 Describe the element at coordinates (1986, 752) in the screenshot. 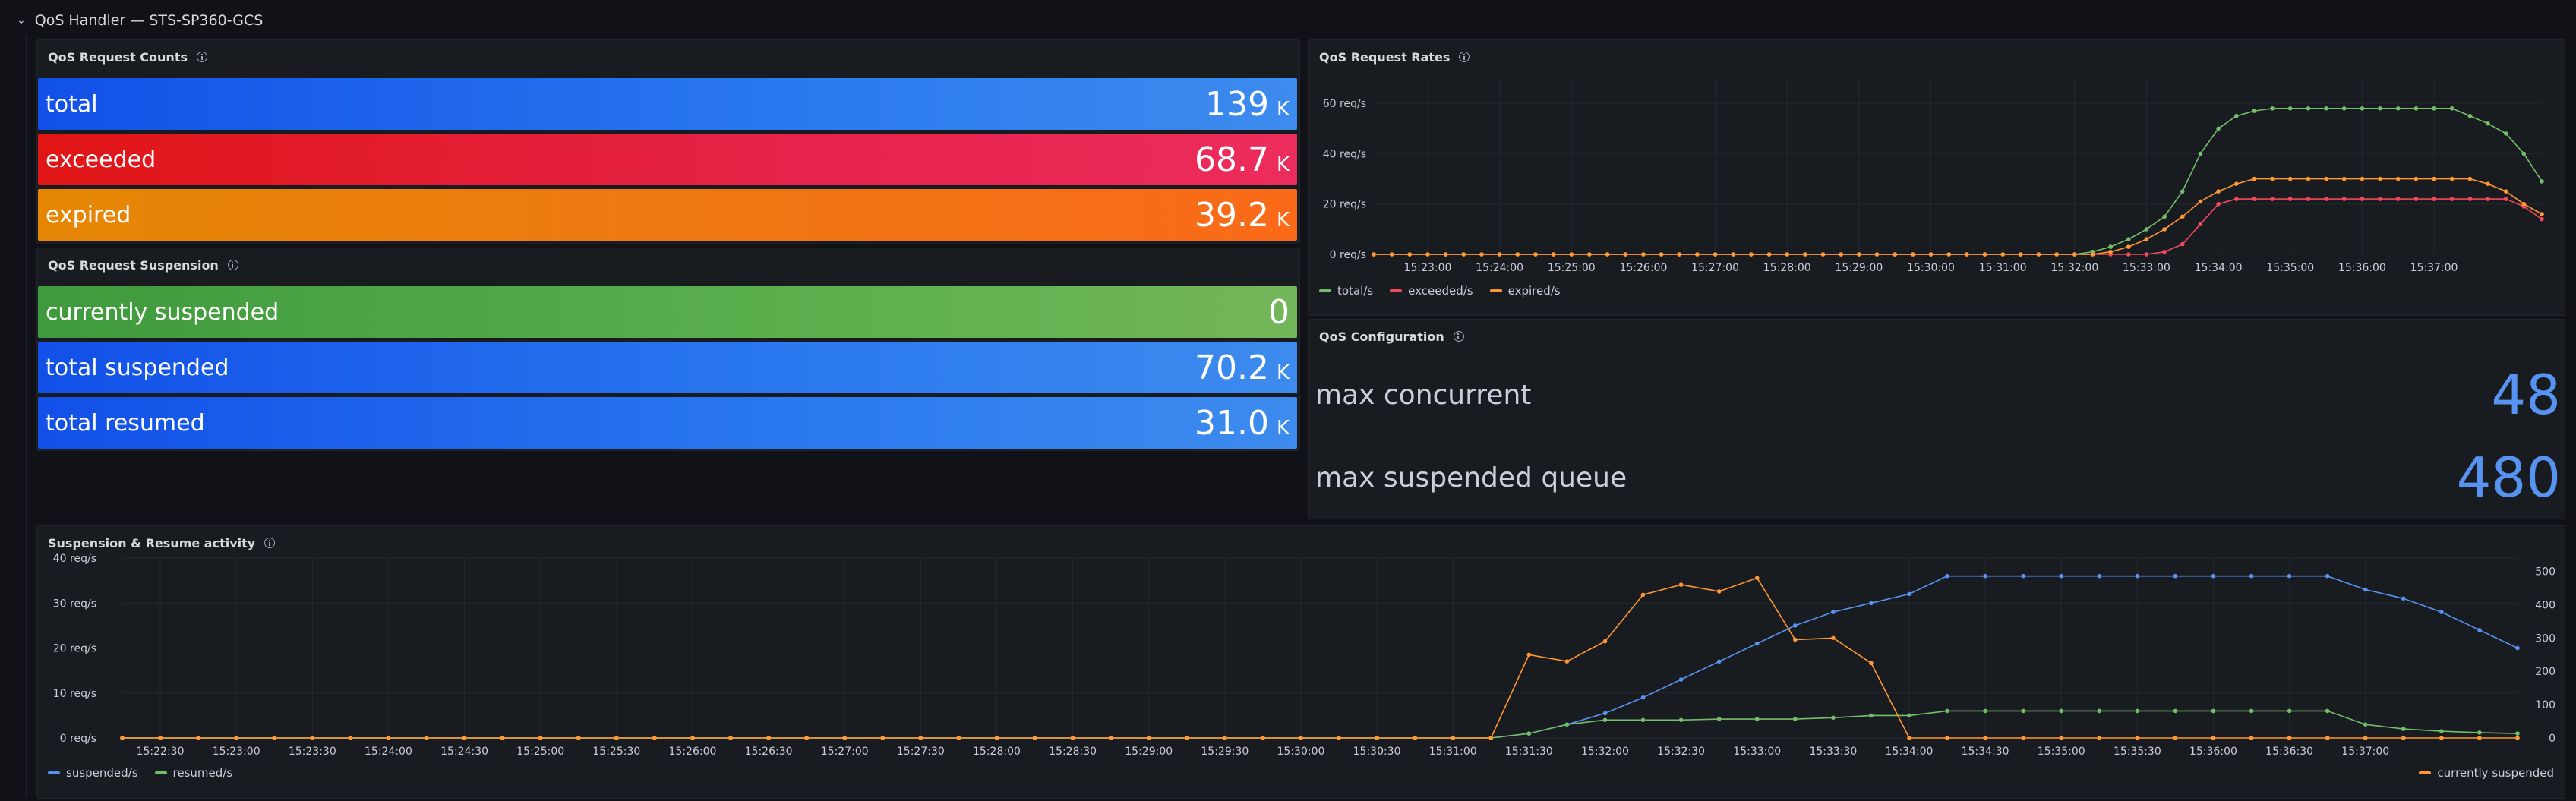

I see `x-tick-label: 15:34:30` at that location.